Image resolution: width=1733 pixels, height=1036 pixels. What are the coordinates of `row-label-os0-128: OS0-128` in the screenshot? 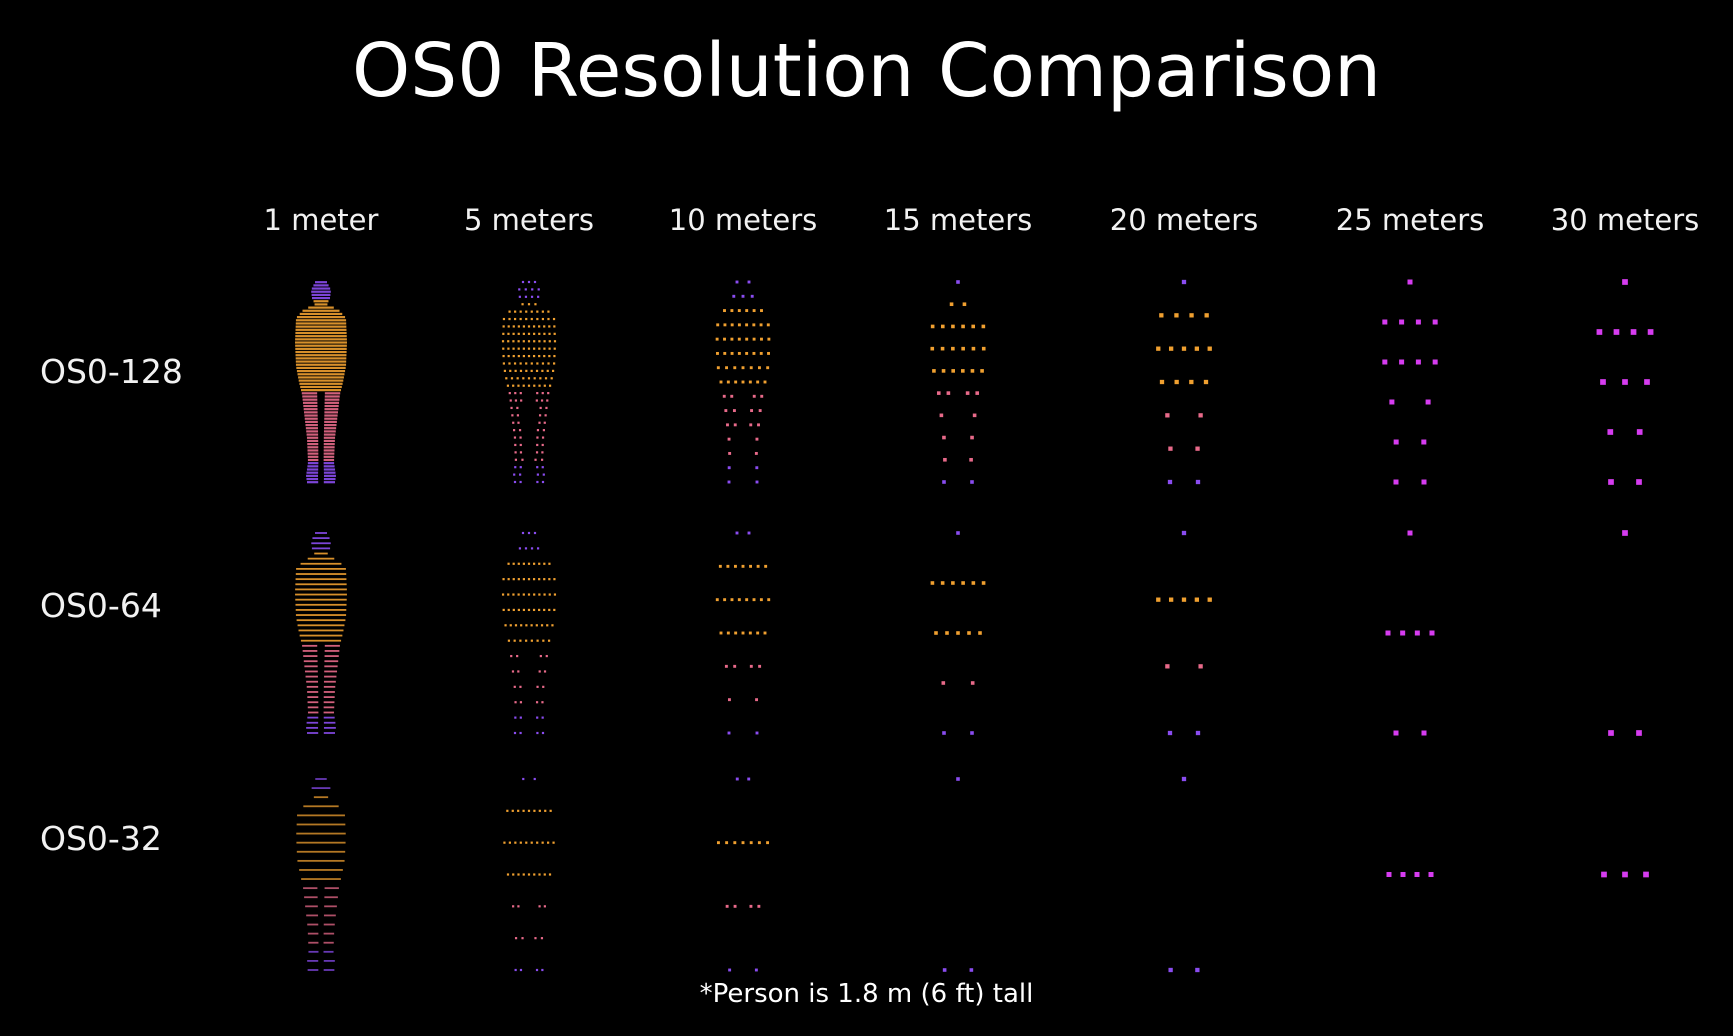 It's located at (111, 371).